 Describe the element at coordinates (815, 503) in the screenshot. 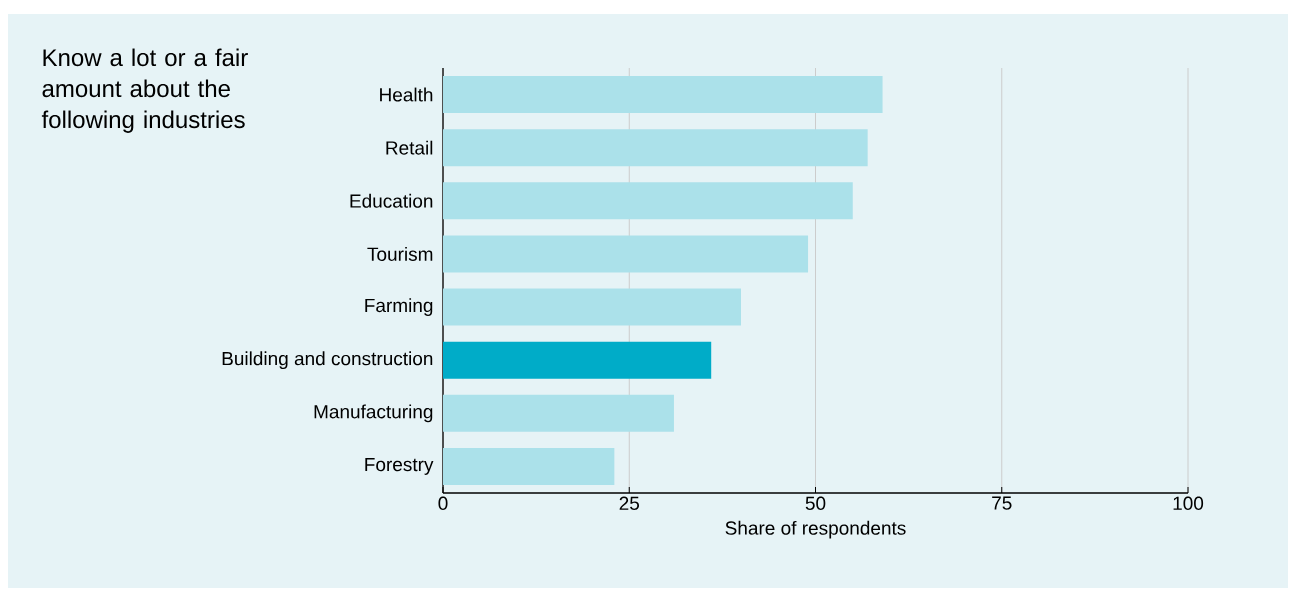

I see `x-tick-label: 50` at that location.